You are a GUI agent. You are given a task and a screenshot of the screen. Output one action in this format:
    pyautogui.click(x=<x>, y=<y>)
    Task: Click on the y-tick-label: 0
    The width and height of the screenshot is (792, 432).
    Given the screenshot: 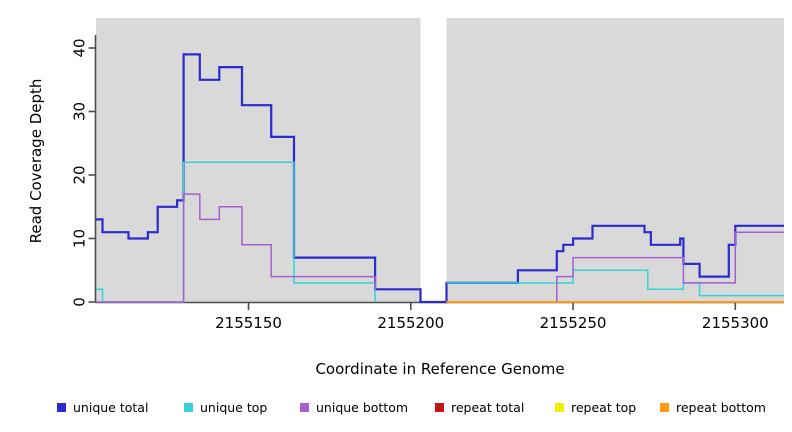 What is the action you would take?
    pyautogui.click(x=80, y=302)
    